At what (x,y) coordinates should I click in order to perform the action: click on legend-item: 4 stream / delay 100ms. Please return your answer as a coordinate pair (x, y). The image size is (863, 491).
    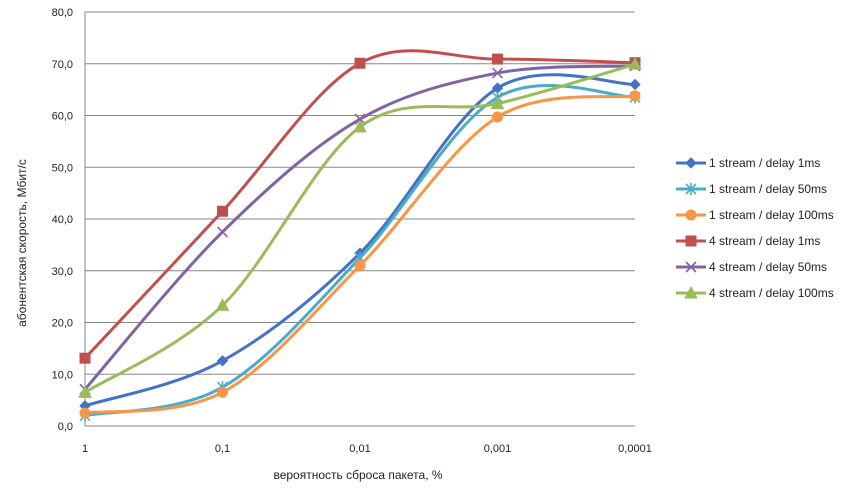
    Looking at the image, I should click on (755, 292).